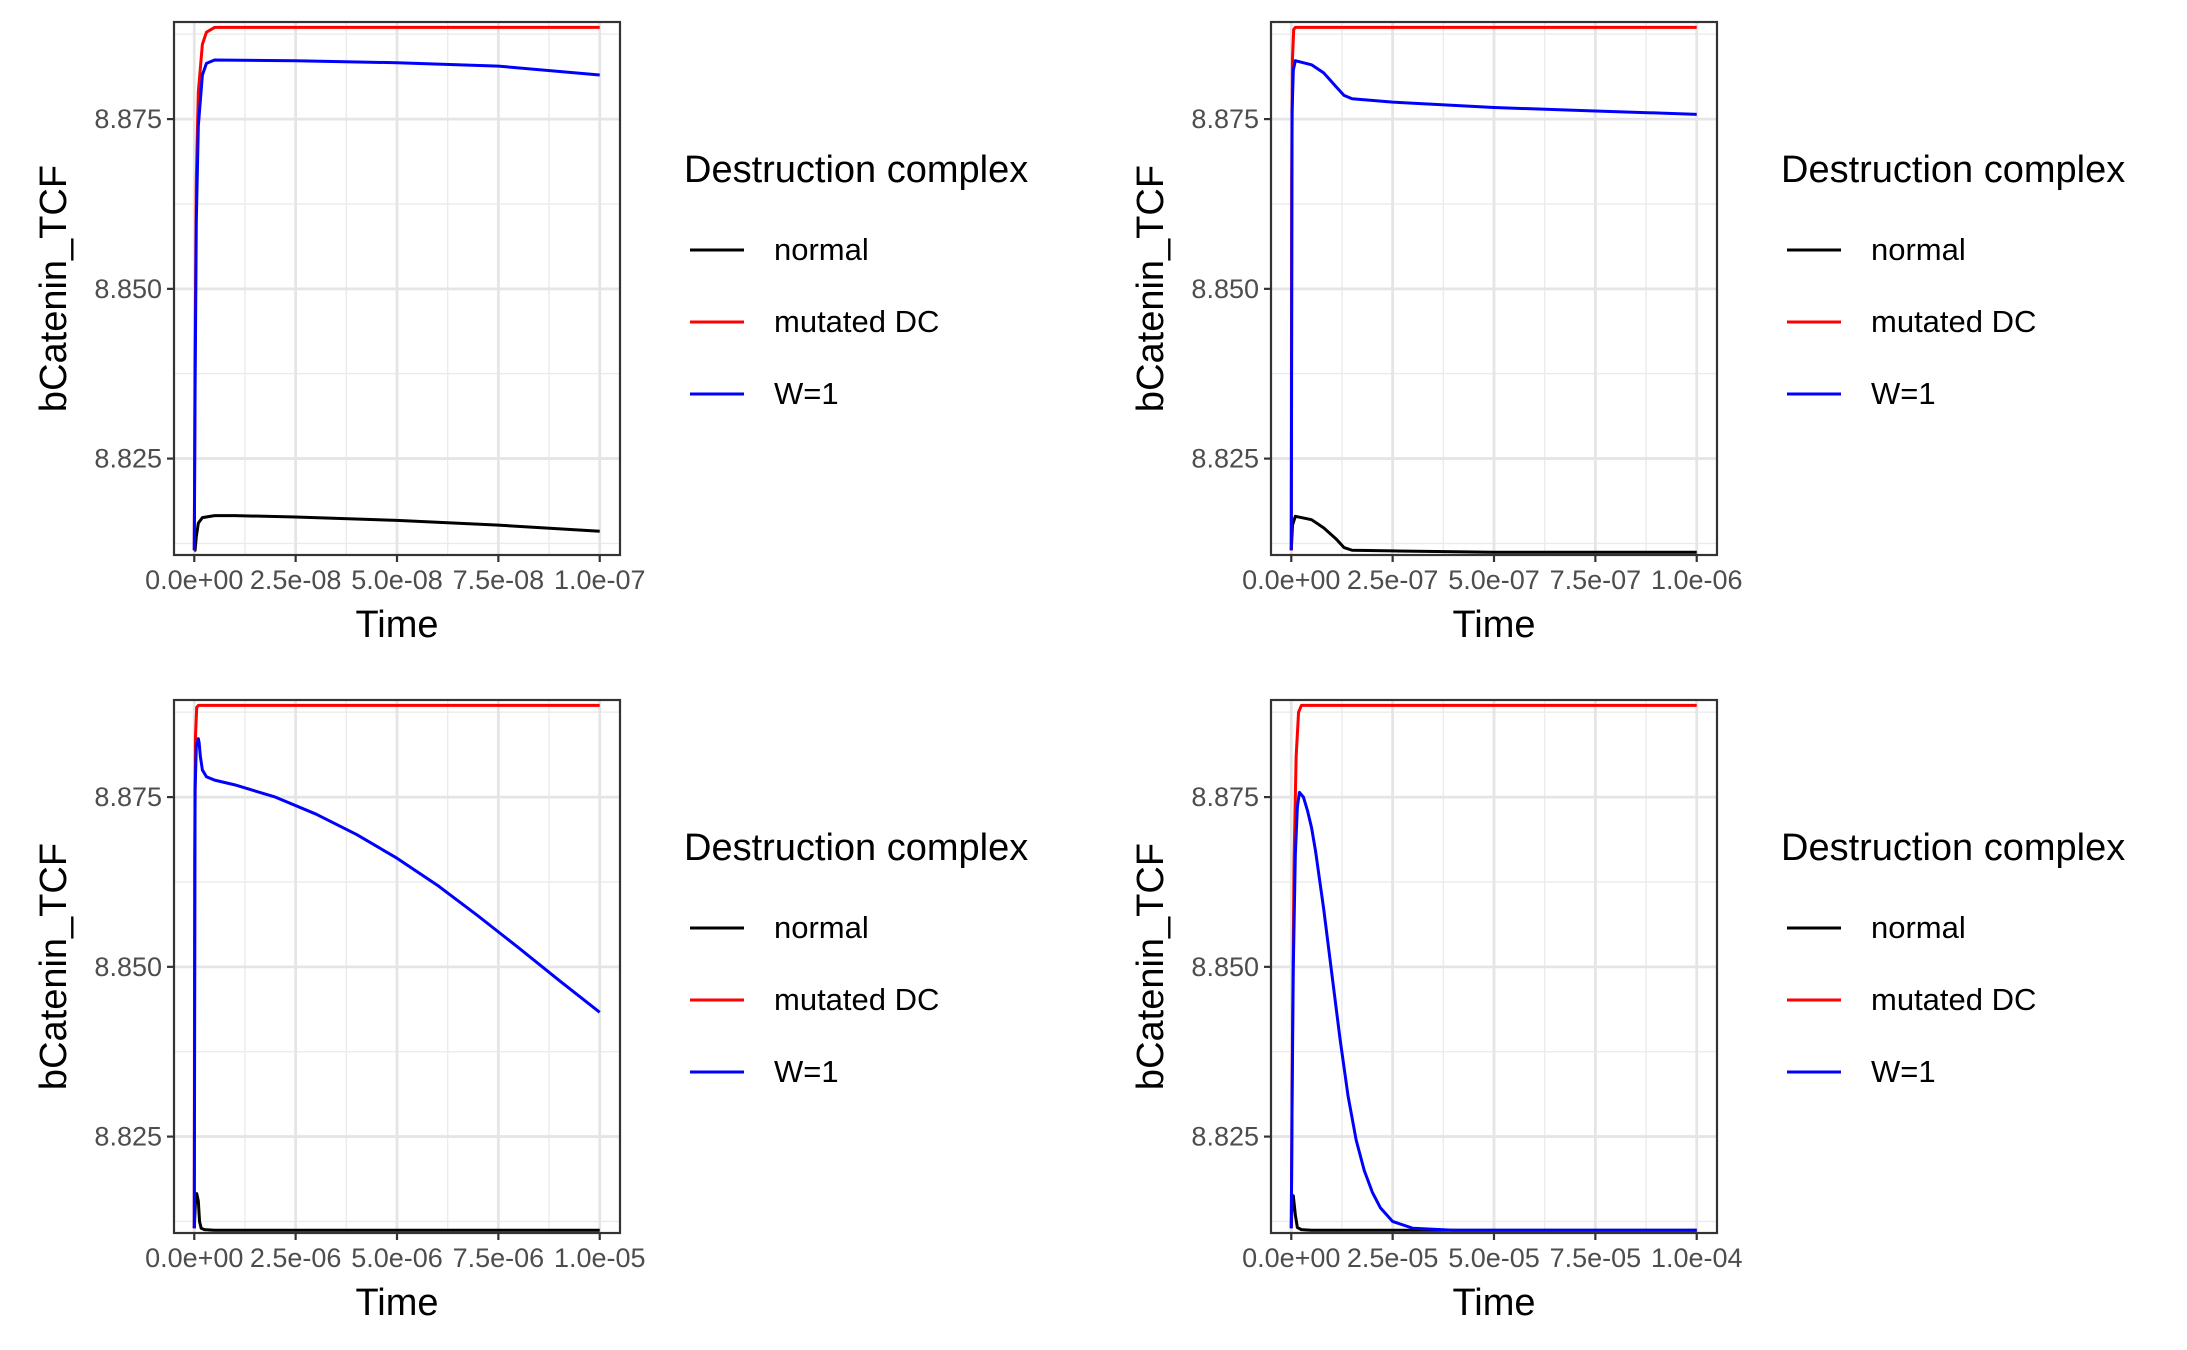 This screenshot has width=2187, height=1350. What do you see at coordinates (600, 580) in the screenshot?
I see `x-tick-label: 1.0e-07` at bounding box center [600, 580].